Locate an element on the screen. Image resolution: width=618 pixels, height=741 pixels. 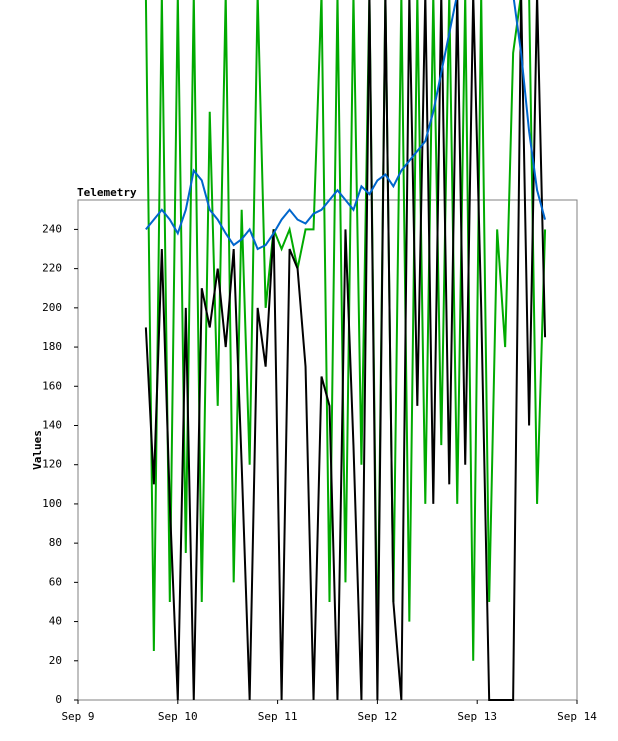
x-tick-label: Sep 11 is located at coordinates (278, 716).